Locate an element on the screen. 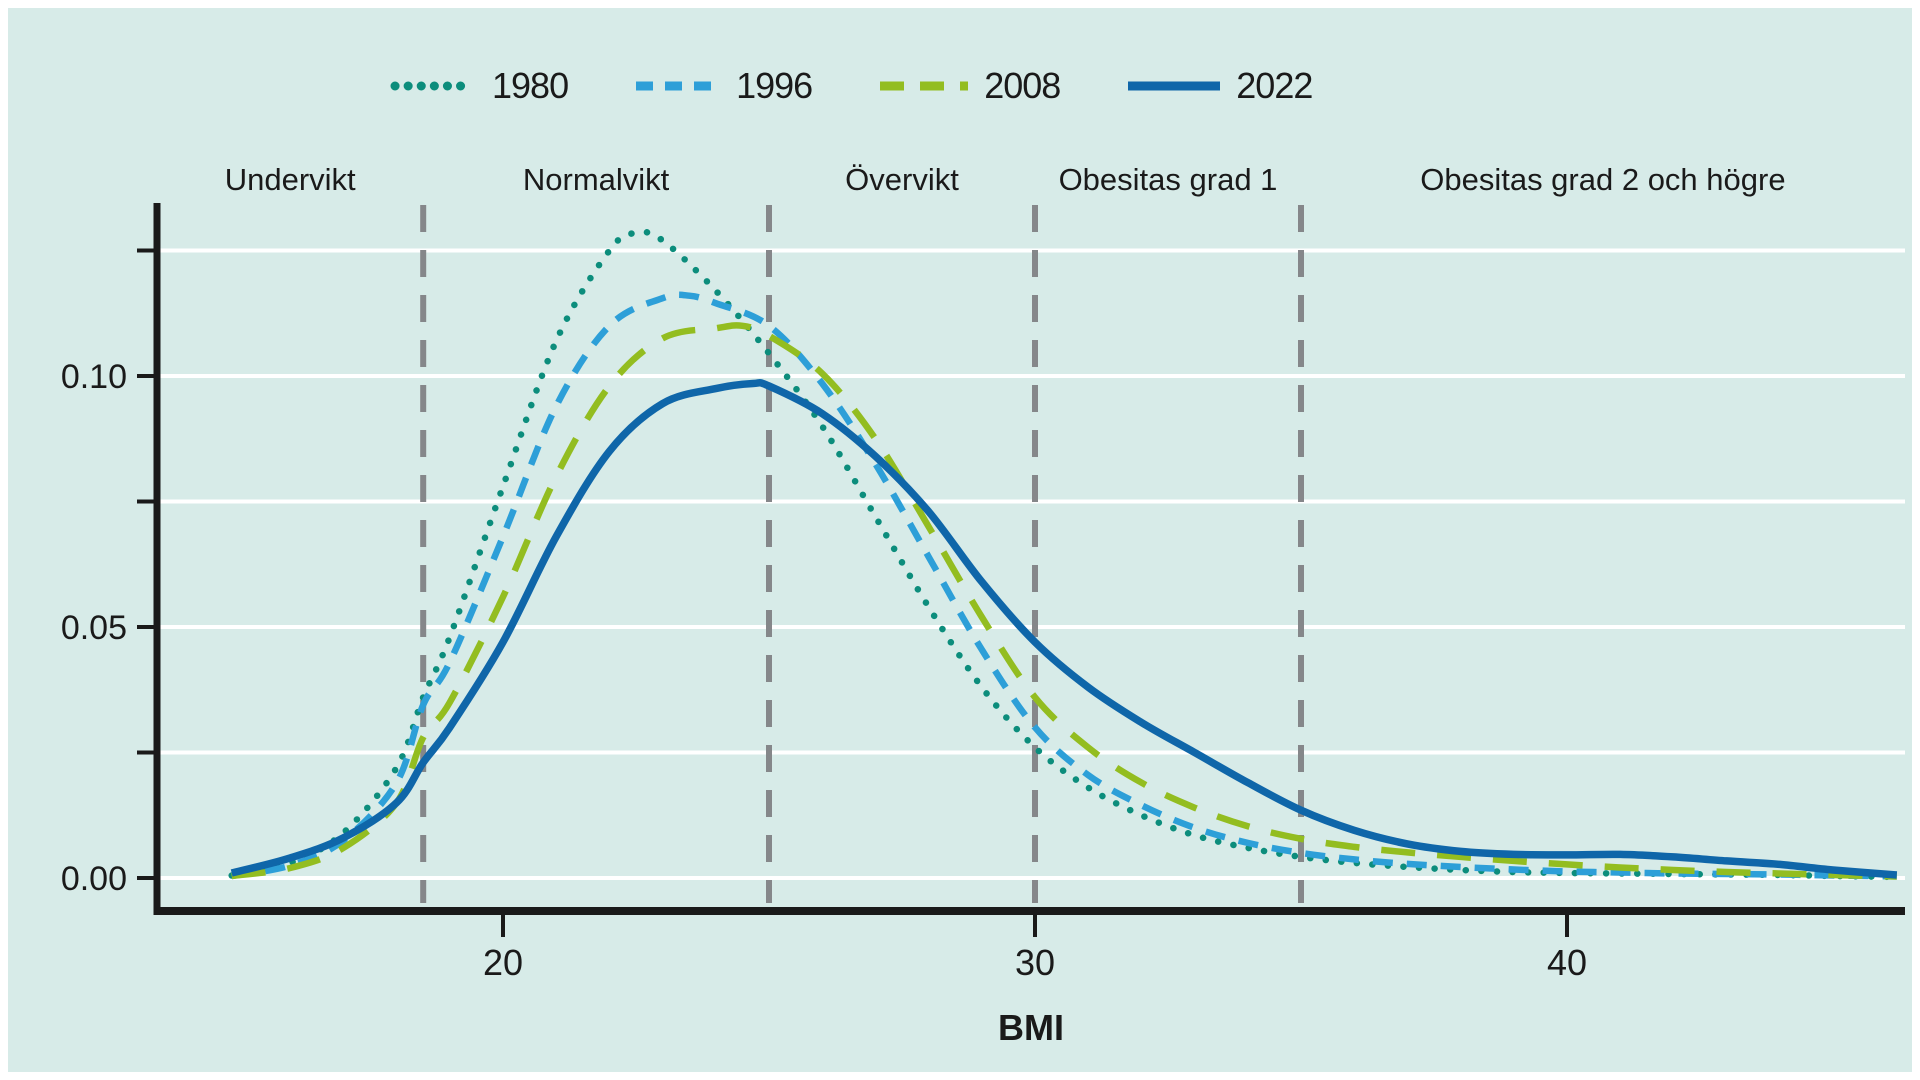 The height and width of the screenshot is (1080, 1920). x-axis-title: BMI is located at coordinates (1031, 1027).